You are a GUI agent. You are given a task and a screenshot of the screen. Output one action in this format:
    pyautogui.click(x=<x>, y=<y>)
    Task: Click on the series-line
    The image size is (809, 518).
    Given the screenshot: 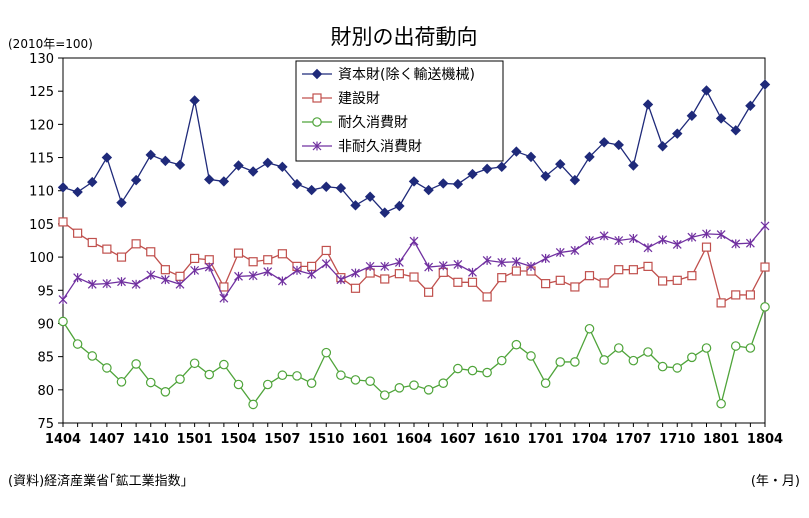 What is the action you would take?
    pyautogui.click(x=414, y=262)
    